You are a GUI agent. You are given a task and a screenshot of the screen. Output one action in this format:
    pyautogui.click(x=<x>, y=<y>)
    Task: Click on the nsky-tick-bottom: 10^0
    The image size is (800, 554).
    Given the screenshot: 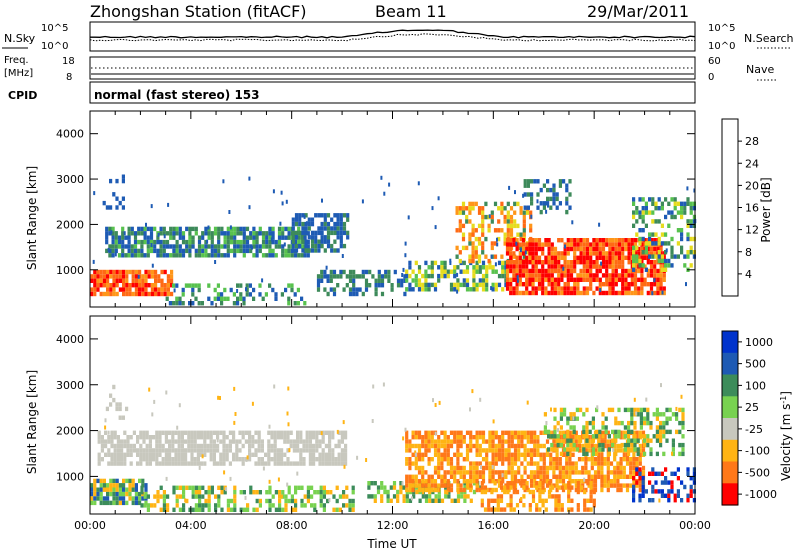 What is the action you would take?
    pyautogui.click(x=54, y=46)
    